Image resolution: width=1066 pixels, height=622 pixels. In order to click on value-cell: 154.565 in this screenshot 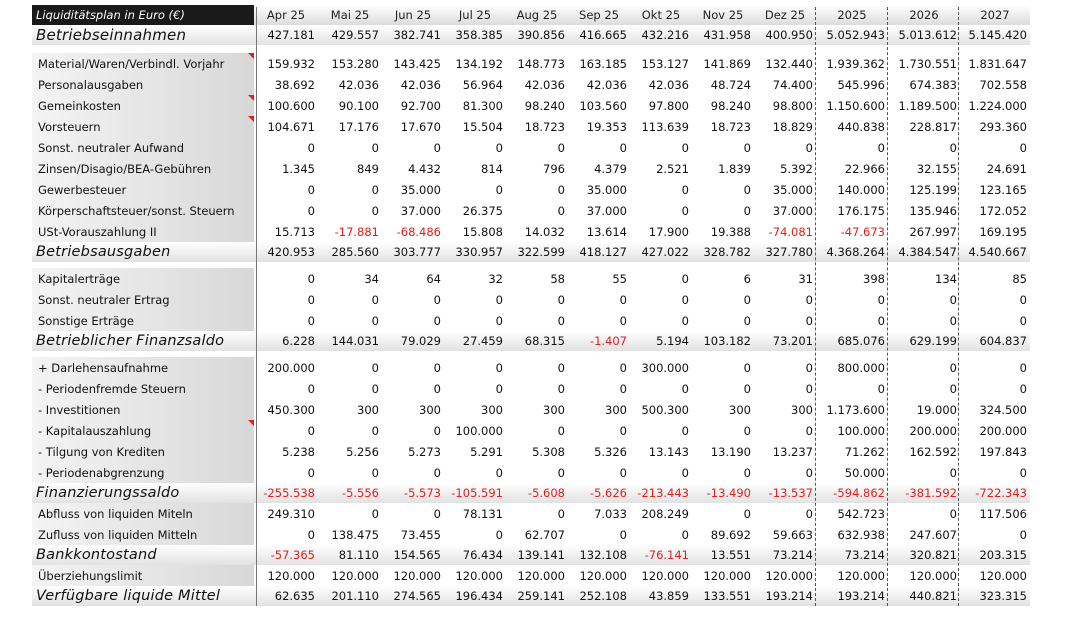, I will do `click(417, 555)`.